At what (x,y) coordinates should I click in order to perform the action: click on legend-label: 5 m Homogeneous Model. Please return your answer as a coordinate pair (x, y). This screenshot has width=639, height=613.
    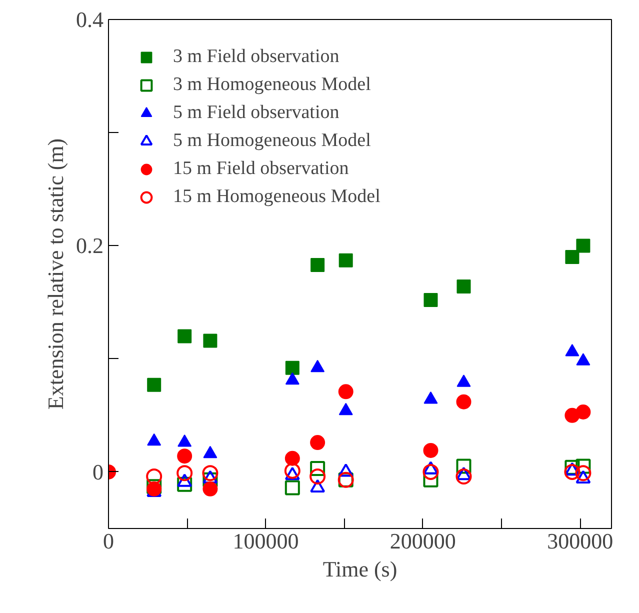
    Looking at the image, I should click on (272, 141).